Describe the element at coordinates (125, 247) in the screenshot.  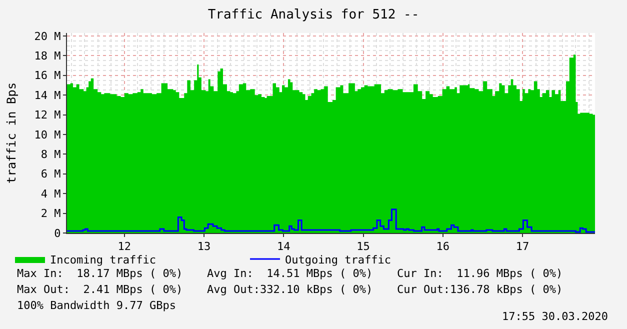
I see `x-tick-label: 12` at that location.